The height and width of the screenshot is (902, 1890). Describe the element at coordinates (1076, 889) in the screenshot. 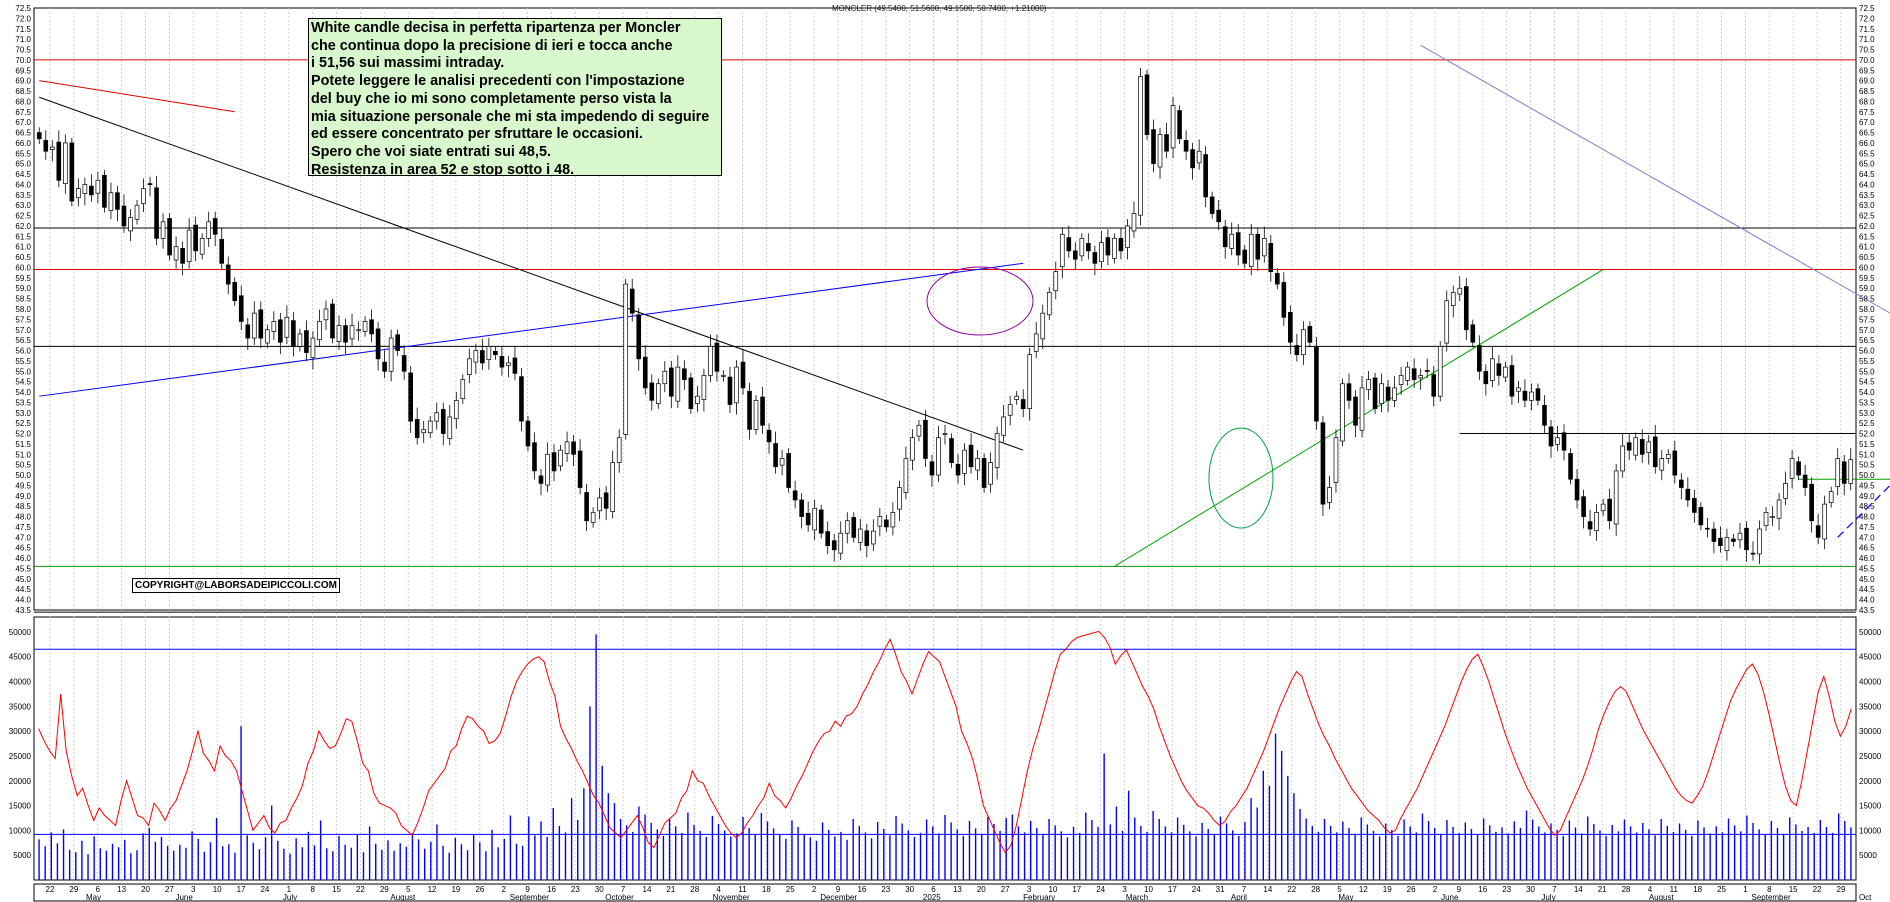

I see `x-day-label: 17` at that location.